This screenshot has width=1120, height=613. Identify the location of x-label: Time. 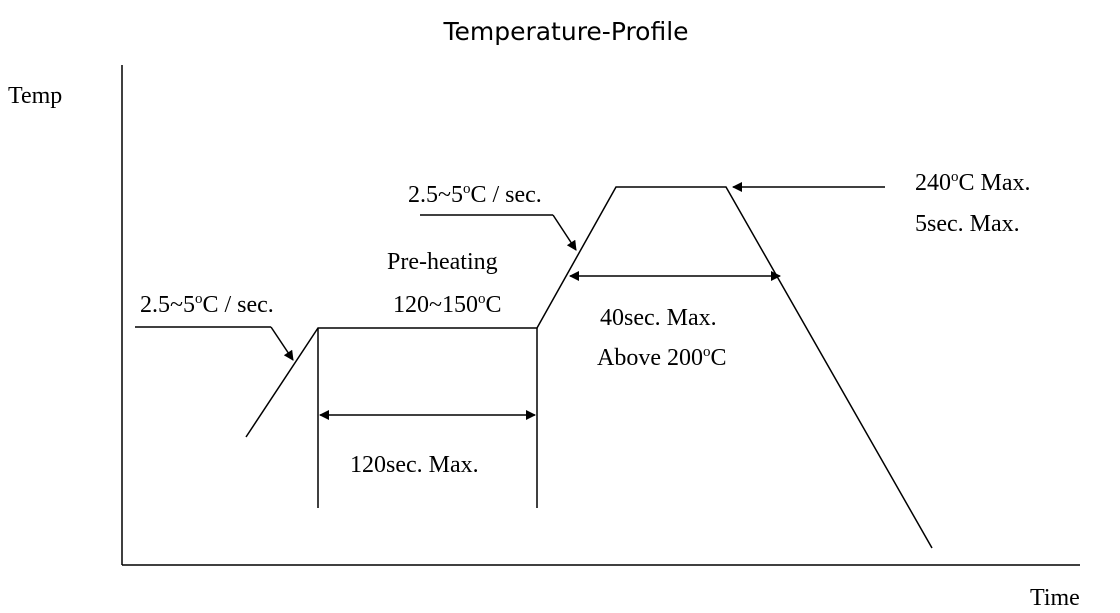
(1055, 598).